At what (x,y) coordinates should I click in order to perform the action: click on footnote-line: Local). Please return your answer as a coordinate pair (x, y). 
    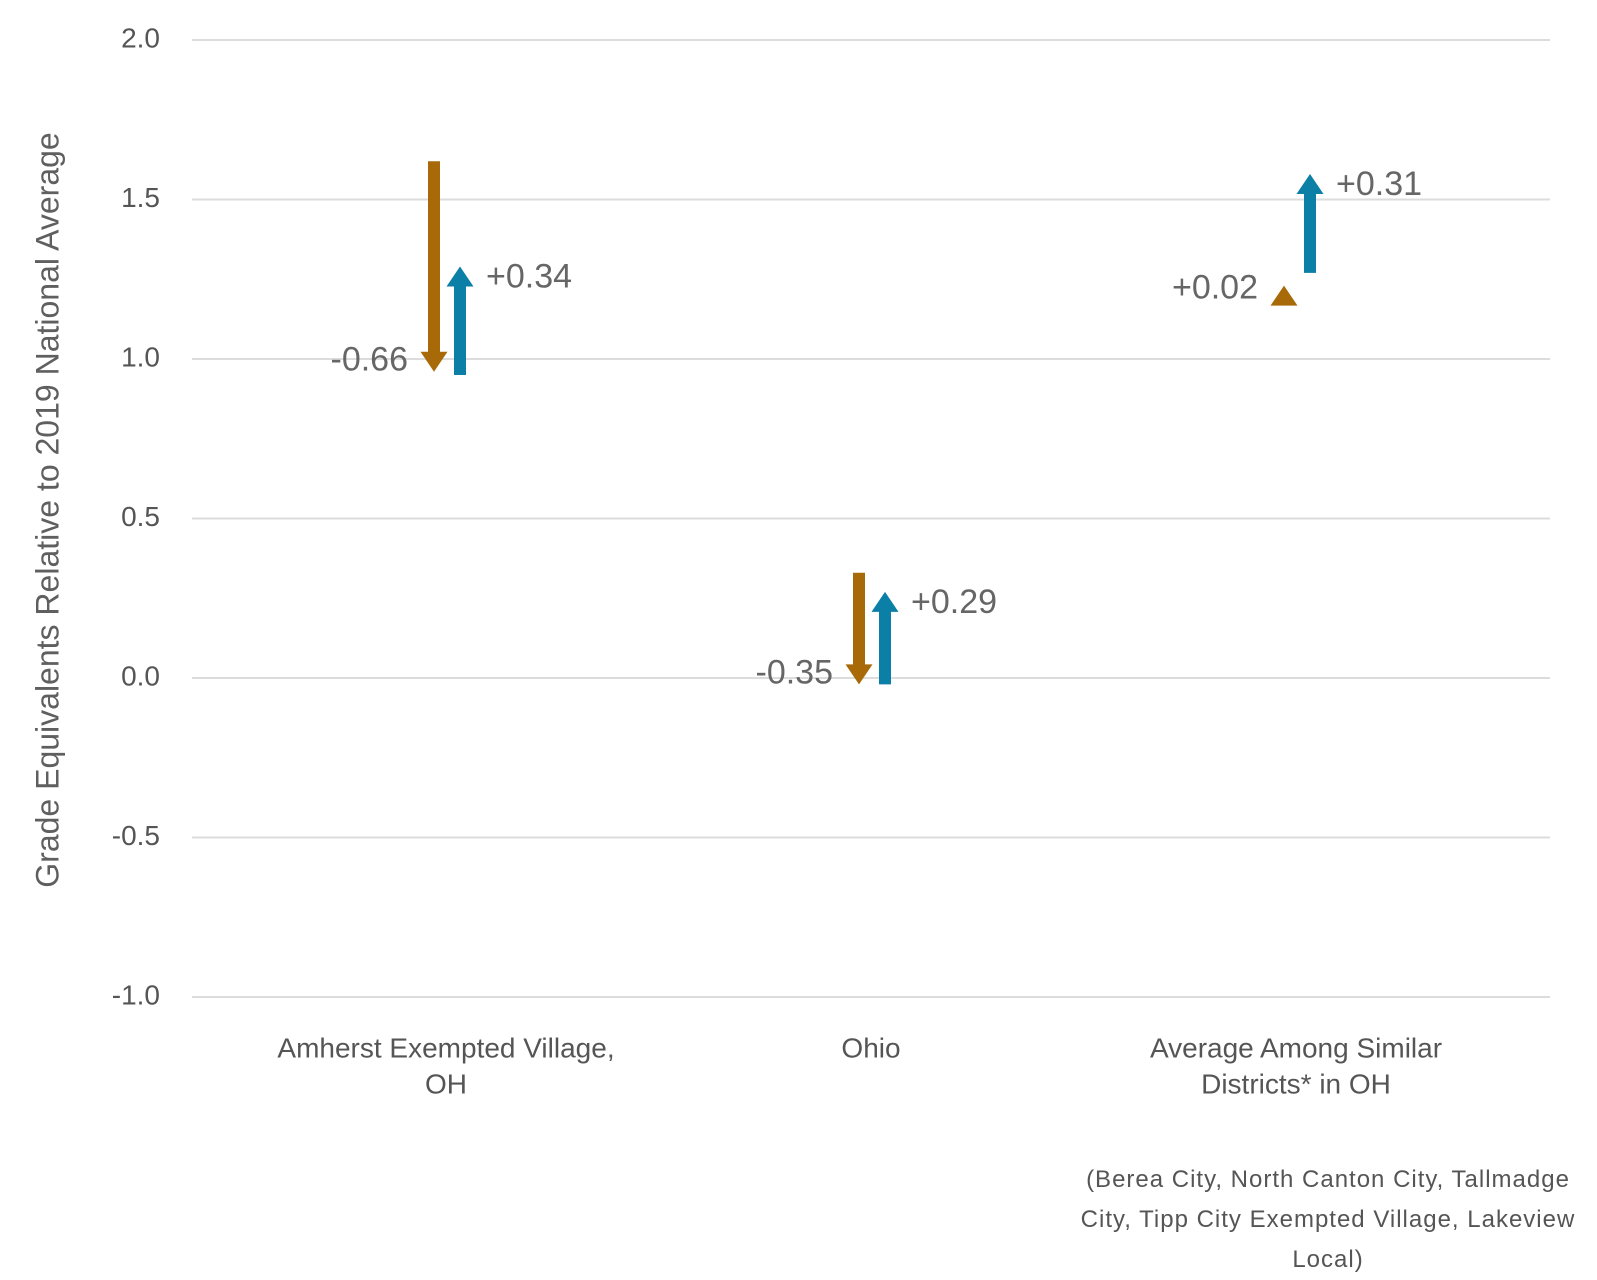
    Looking at the image, I should click on (1328, 1259).